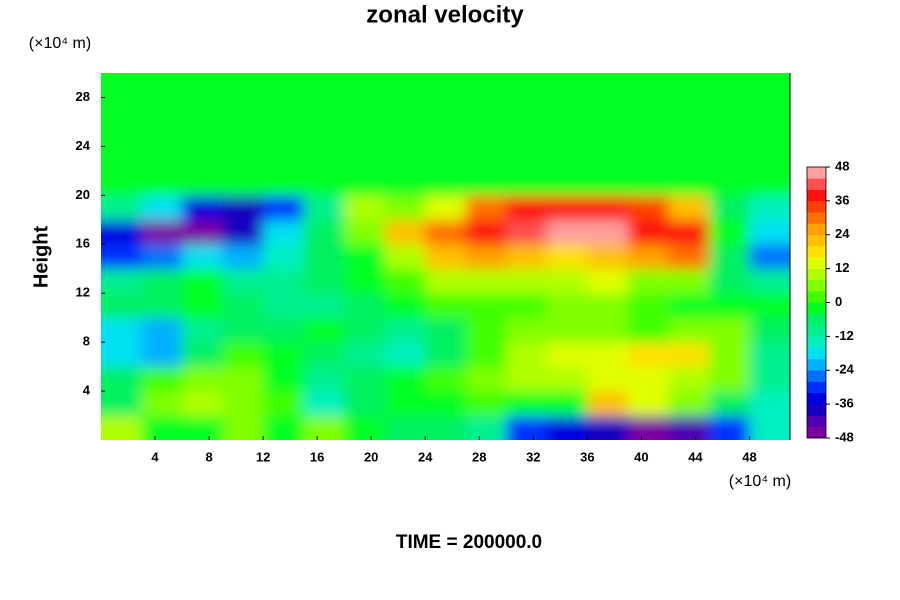 The image size is (900, 600). Describe the element at coordinates (749, 456) in the screenshot. I see `x-tick-label: 48` at that location.